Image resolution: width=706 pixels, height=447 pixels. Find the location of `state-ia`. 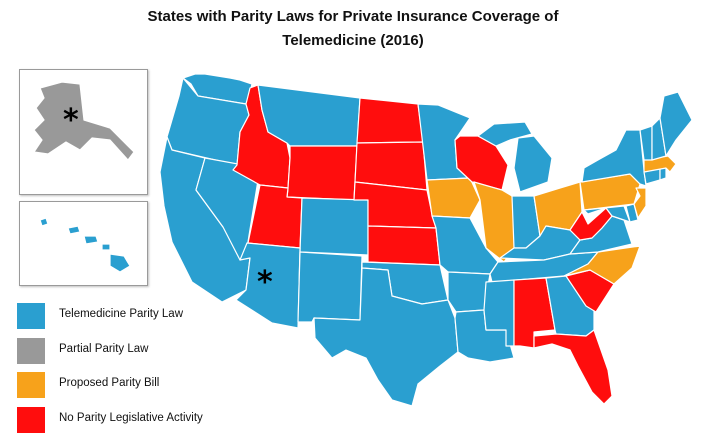

state-ia is located at coordinates (453, 198).